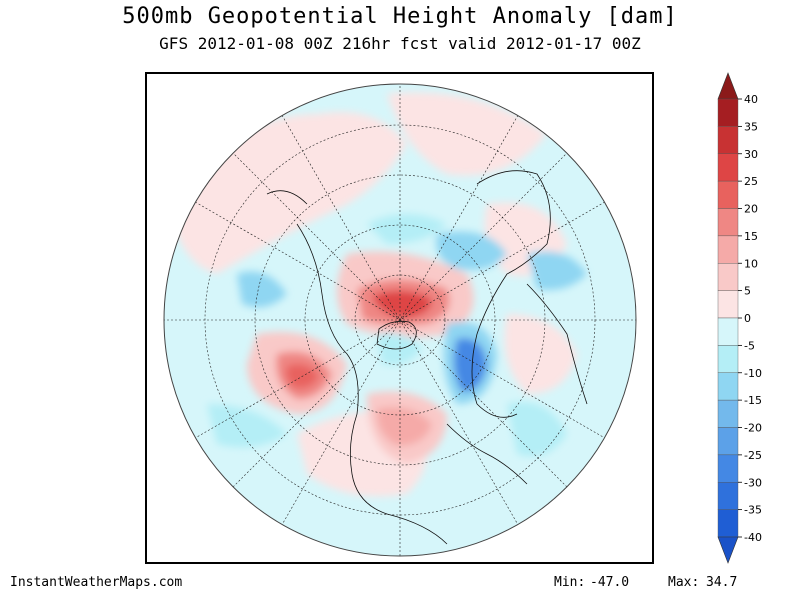 The height and width of the screenshot is (600, 800). I want to click on colorbar-tick-label: -15, so click(753, 400).